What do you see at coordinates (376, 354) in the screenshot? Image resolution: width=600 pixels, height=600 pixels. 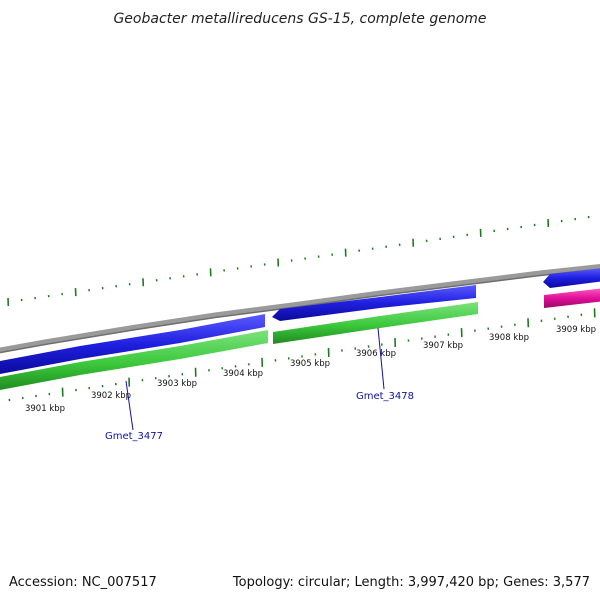 I see `scale-label: 3906 kbp` at bounding box center [376, 354].